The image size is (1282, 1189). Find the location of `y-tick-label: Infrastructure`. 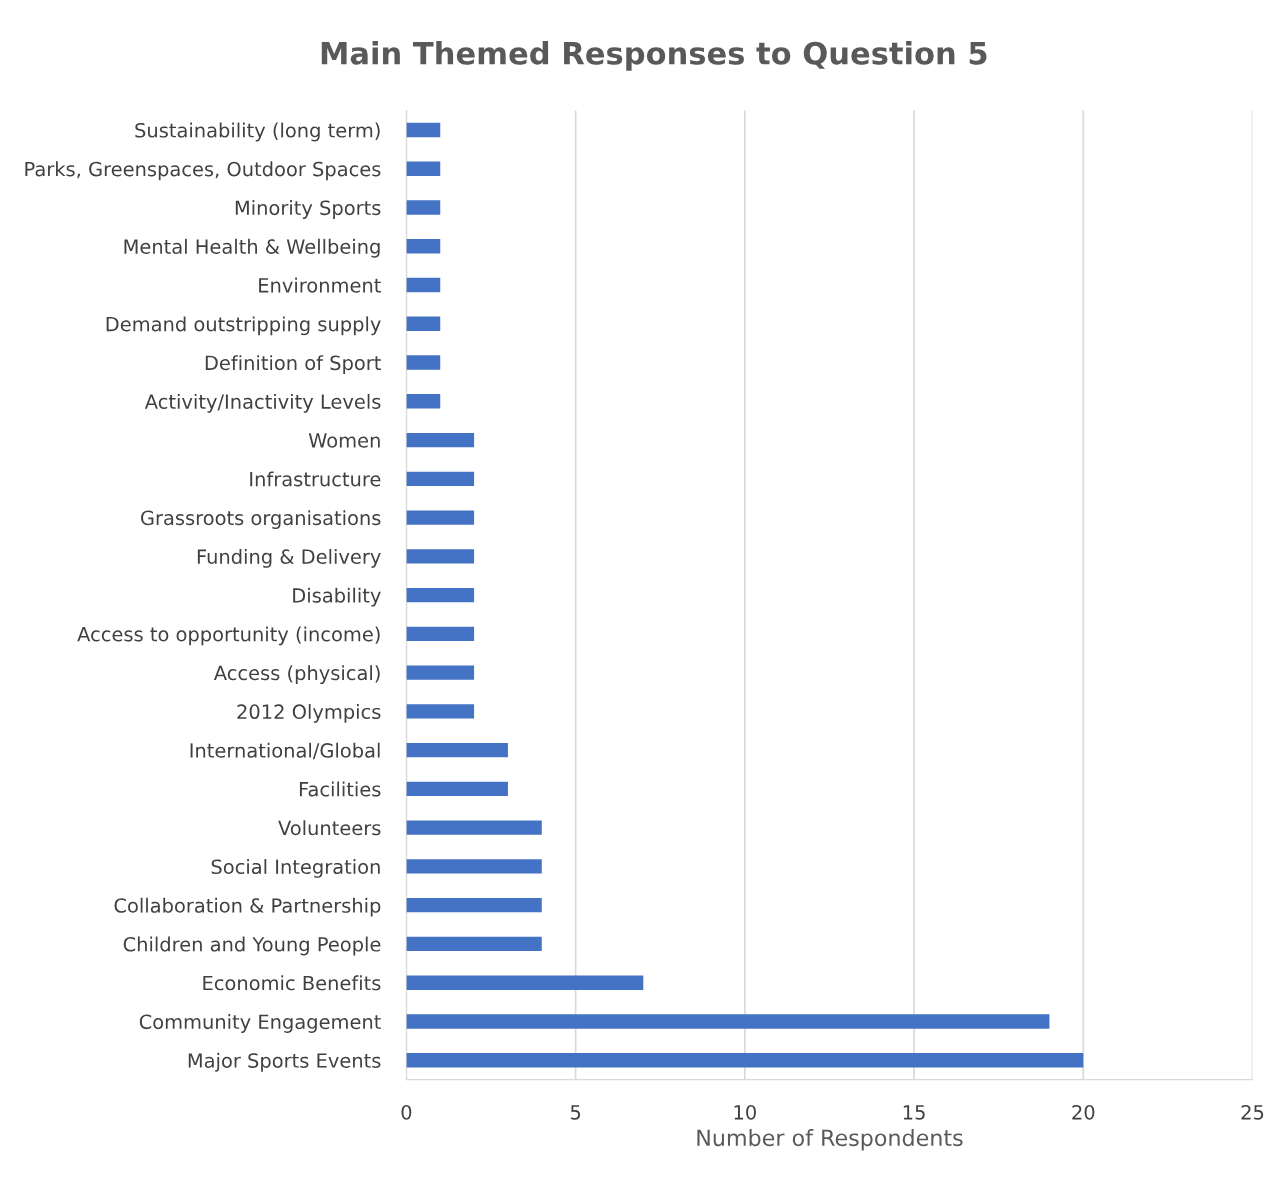

y-tick-label: Infrastructure is located at coordinates (315, 479).